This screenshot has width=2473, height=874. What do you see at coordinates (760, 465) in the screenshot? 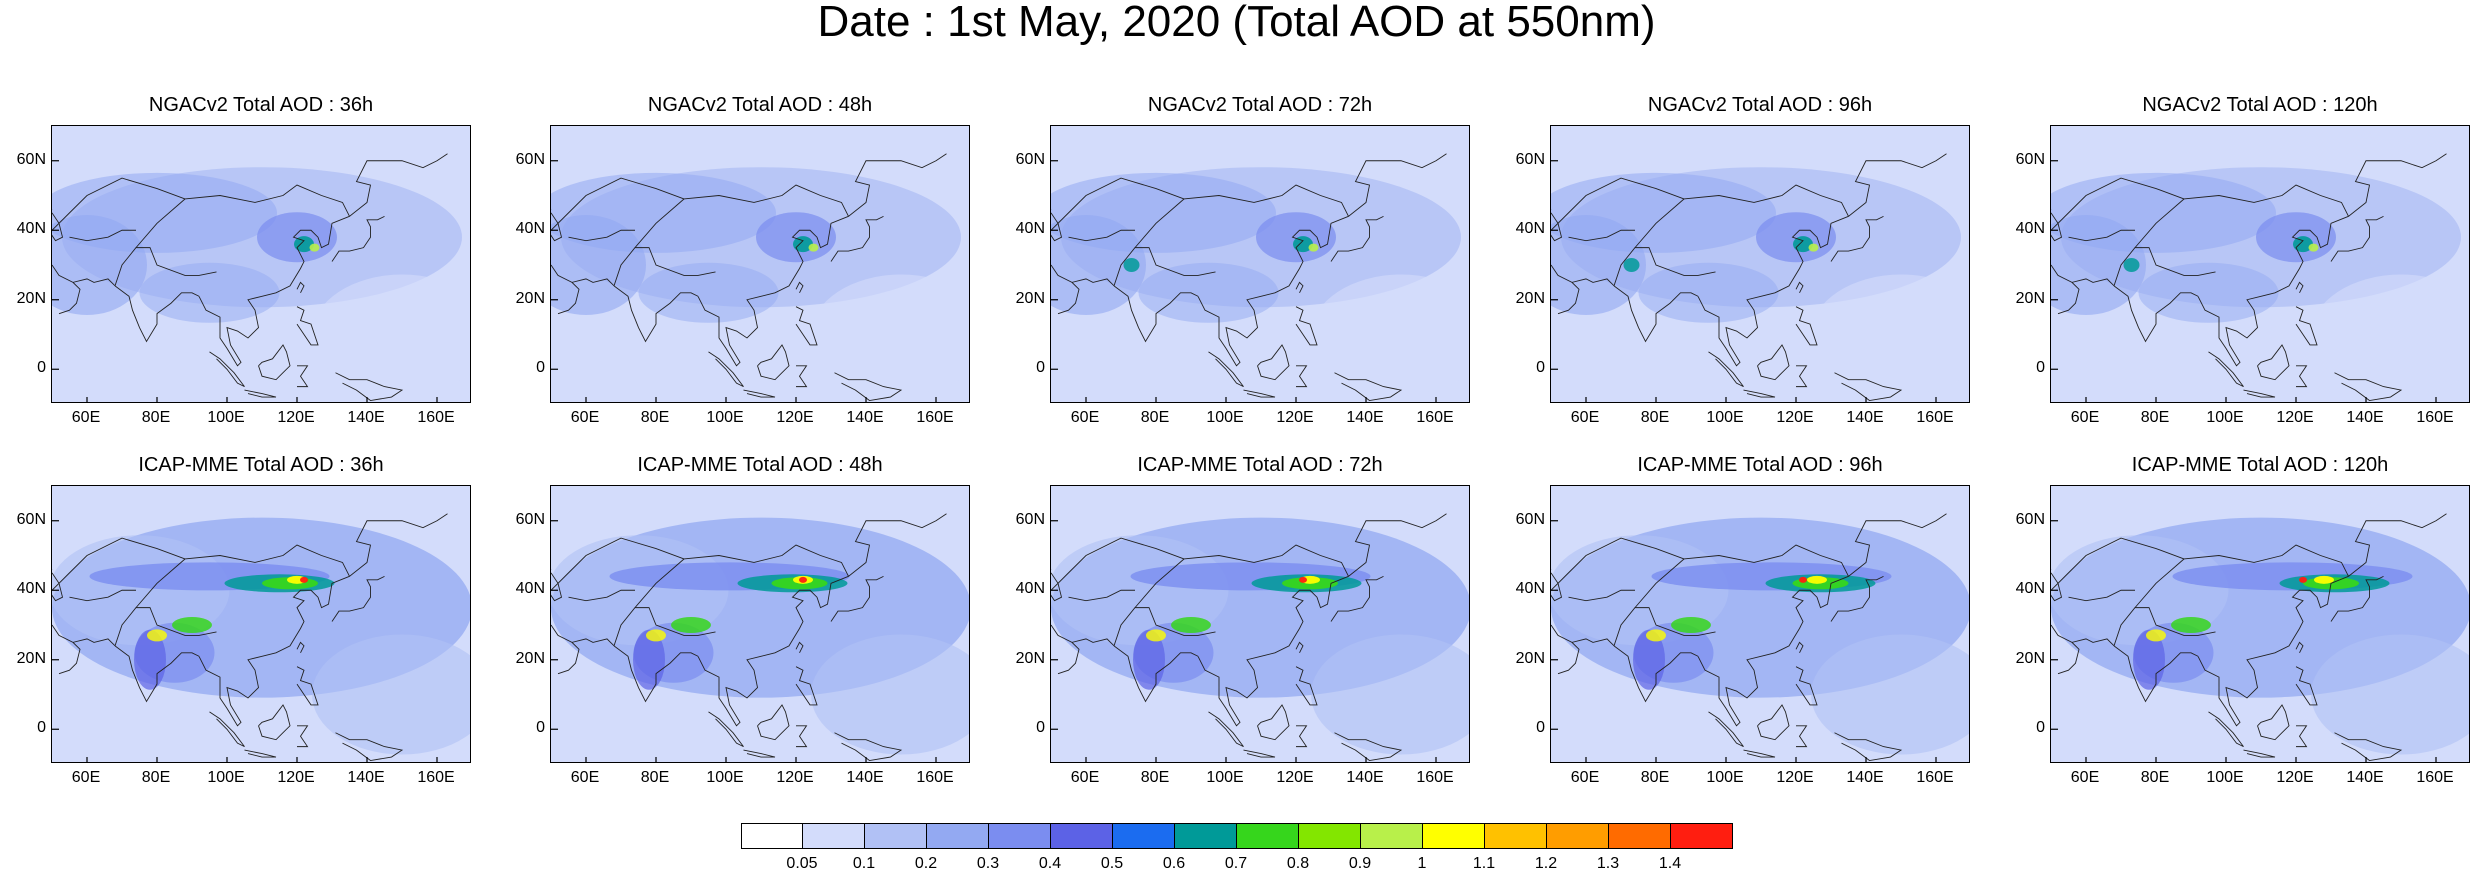
I see `panel-title: ICAP-MME Total AOD : 48h` at bounding box center [760, 465].